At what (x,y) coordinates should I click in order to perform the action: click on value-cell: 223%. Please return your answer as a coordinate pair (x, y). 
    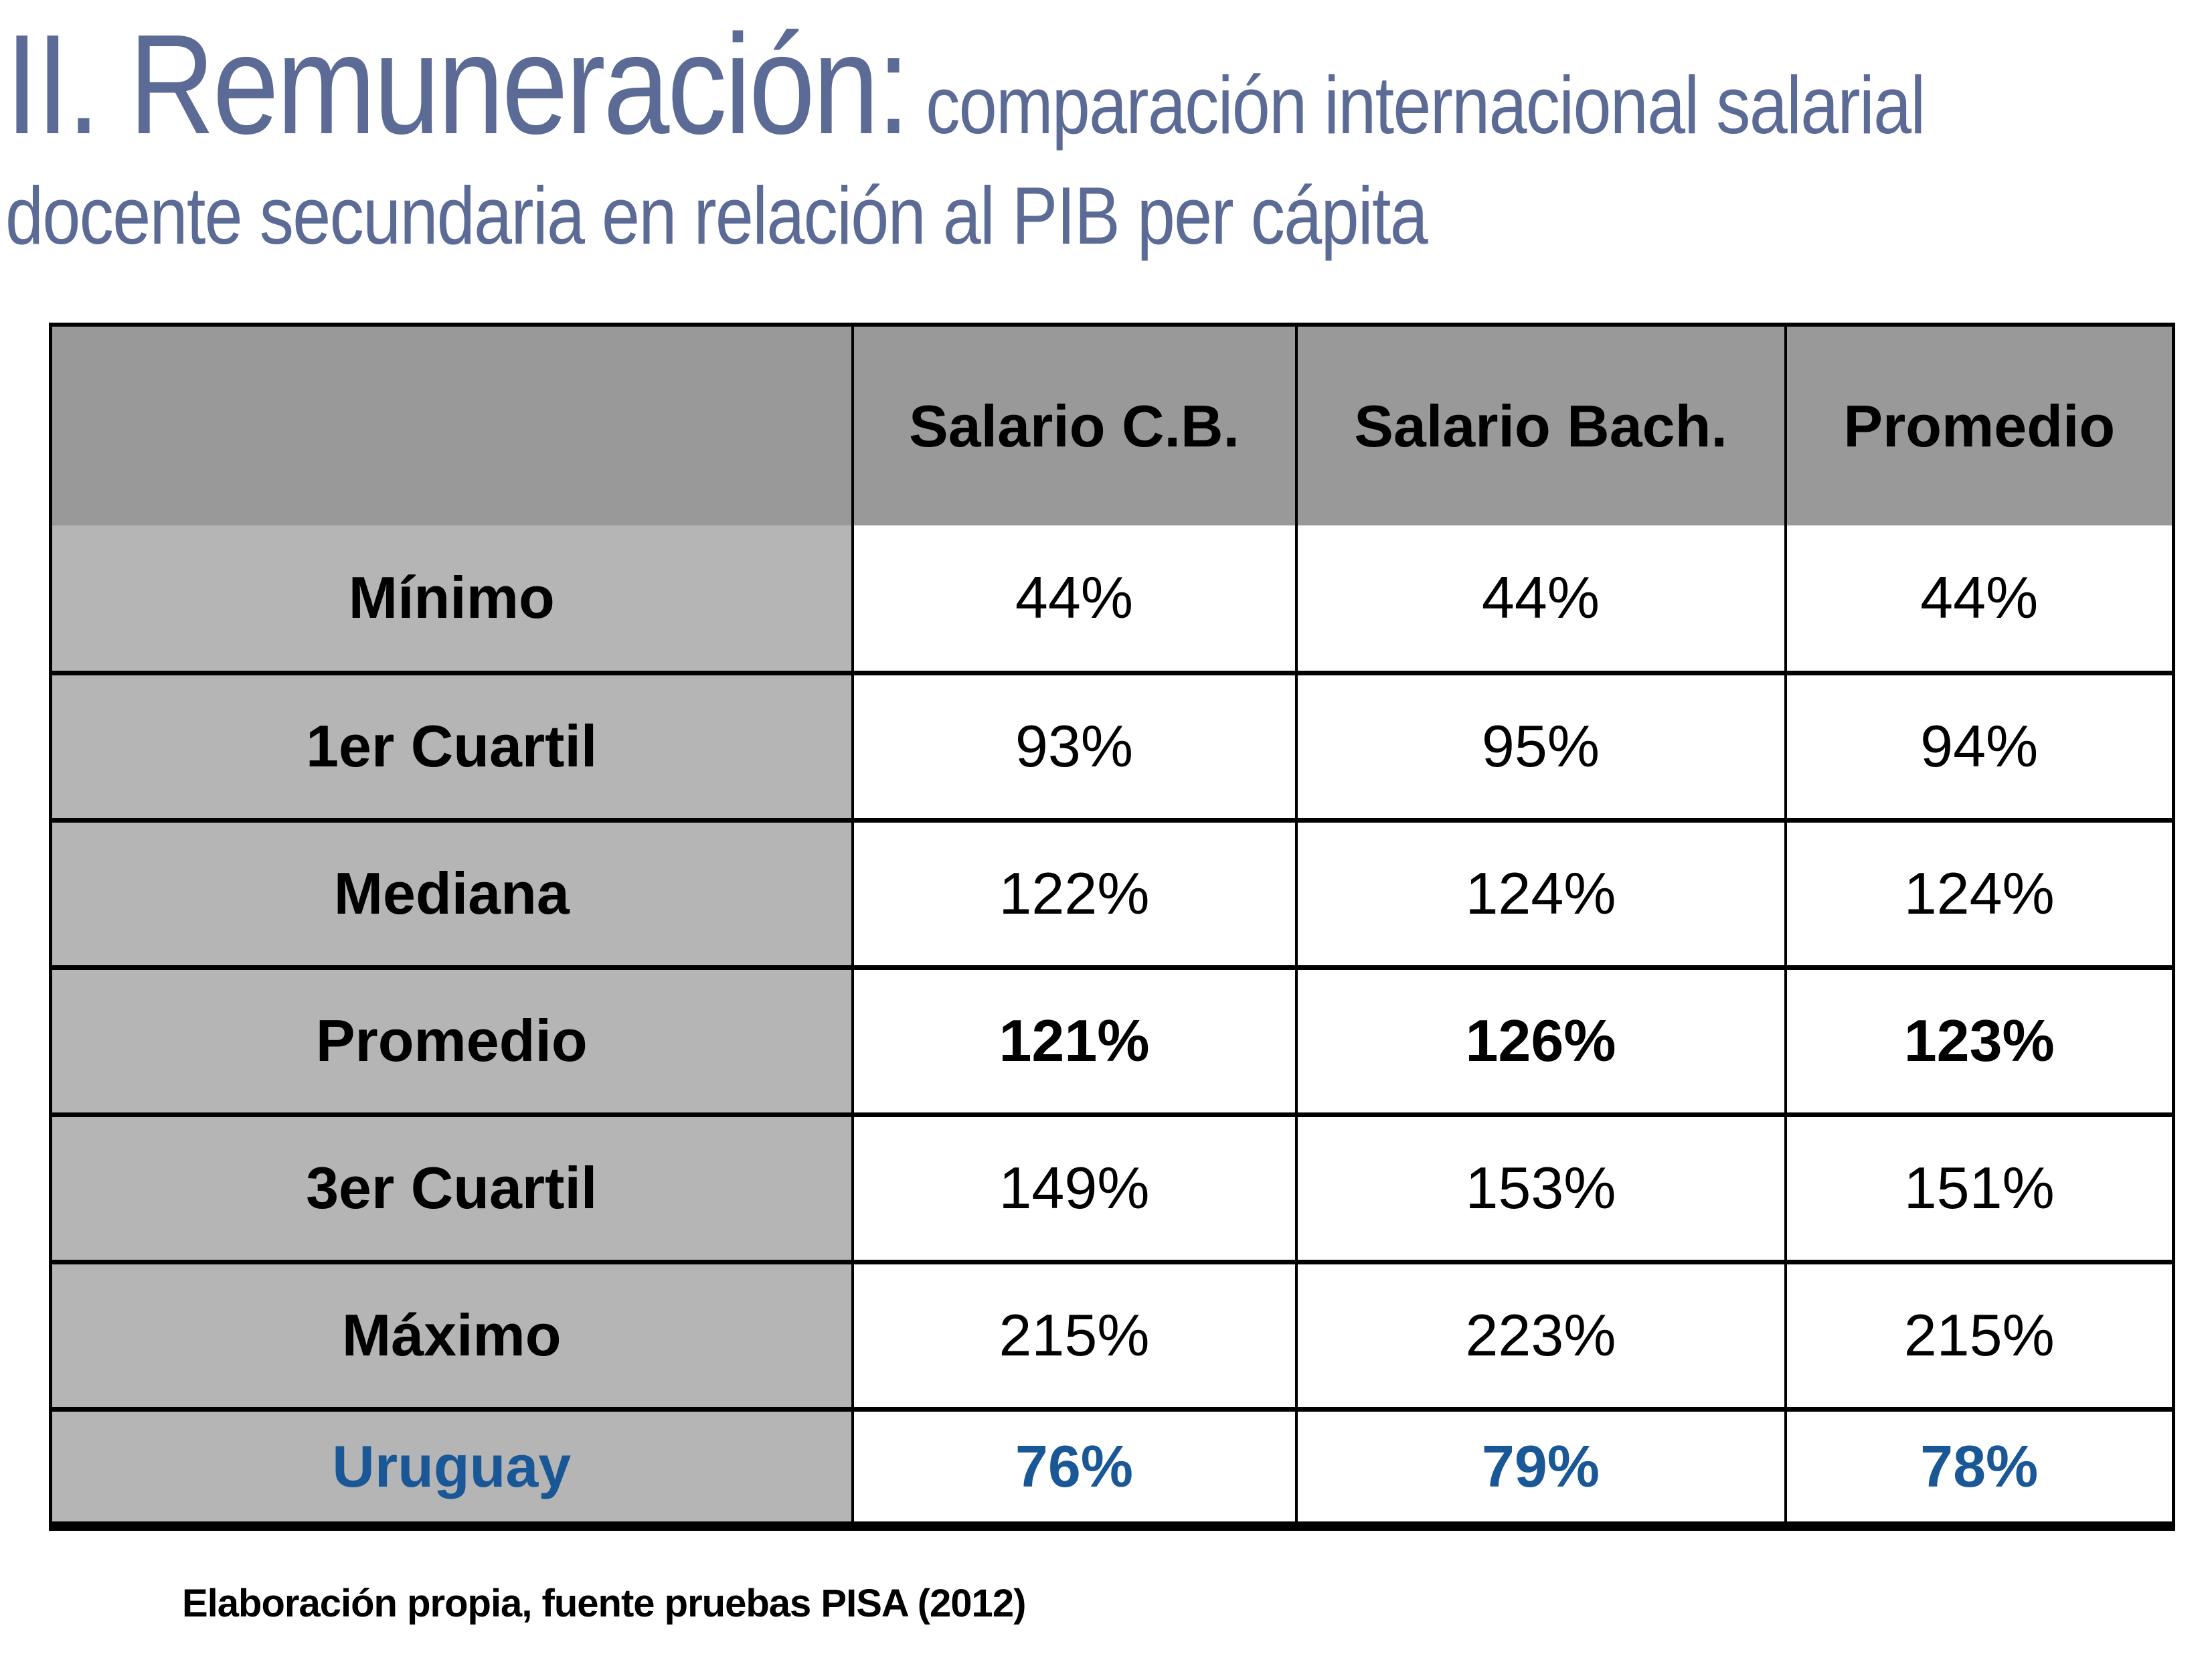
    Looking at the image, I should click on (1540, 1335).